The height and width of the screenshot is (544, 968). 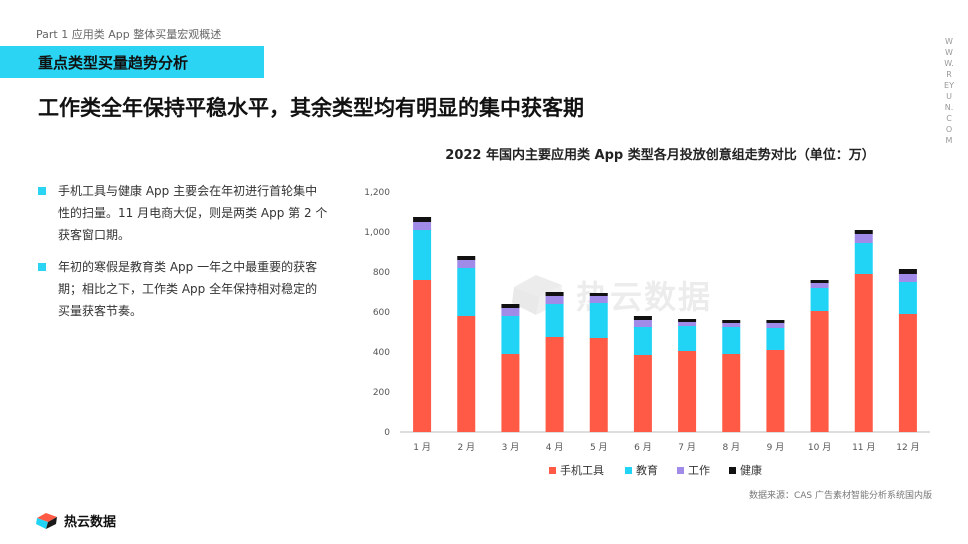 I want to click on brand-logo: 热云数据, so click(x=76, y=520).